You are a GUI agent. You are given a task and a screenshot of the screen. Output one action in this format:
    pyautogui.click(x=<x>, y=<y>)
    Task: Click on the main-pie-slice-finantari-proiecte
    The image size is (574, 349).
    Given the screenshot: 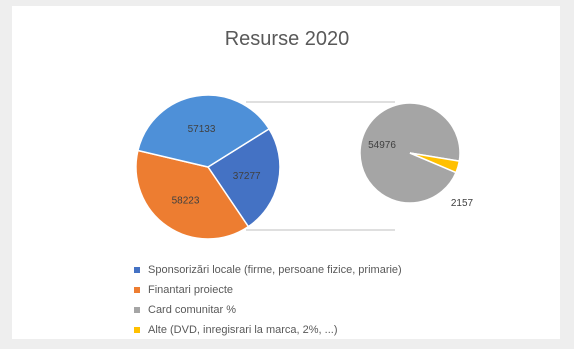 What is the action you would take?
    pyautogui.click(x=192, y=194)
    